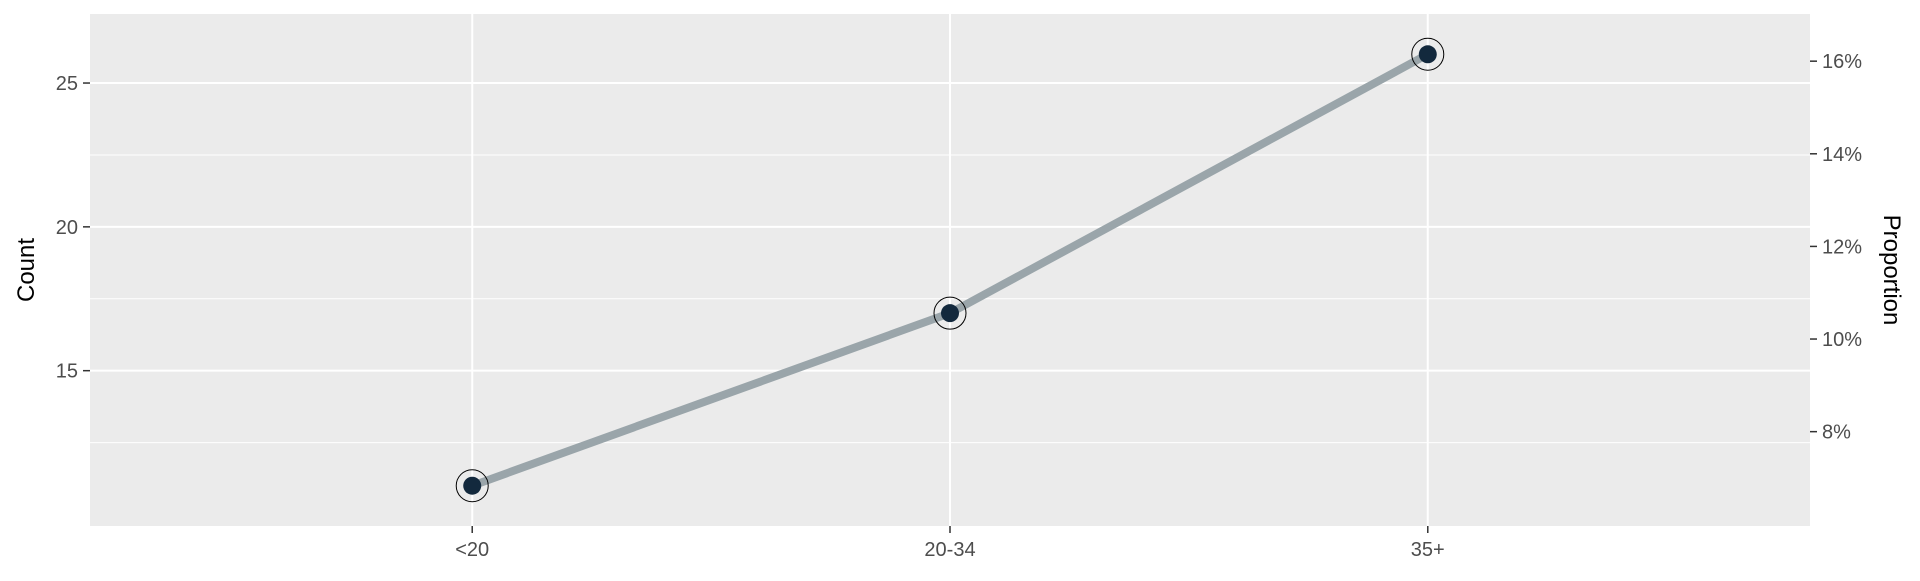 This screenshot has width=1920, height=581. I want to click on y-tick-label: 25, so click(67, 84).